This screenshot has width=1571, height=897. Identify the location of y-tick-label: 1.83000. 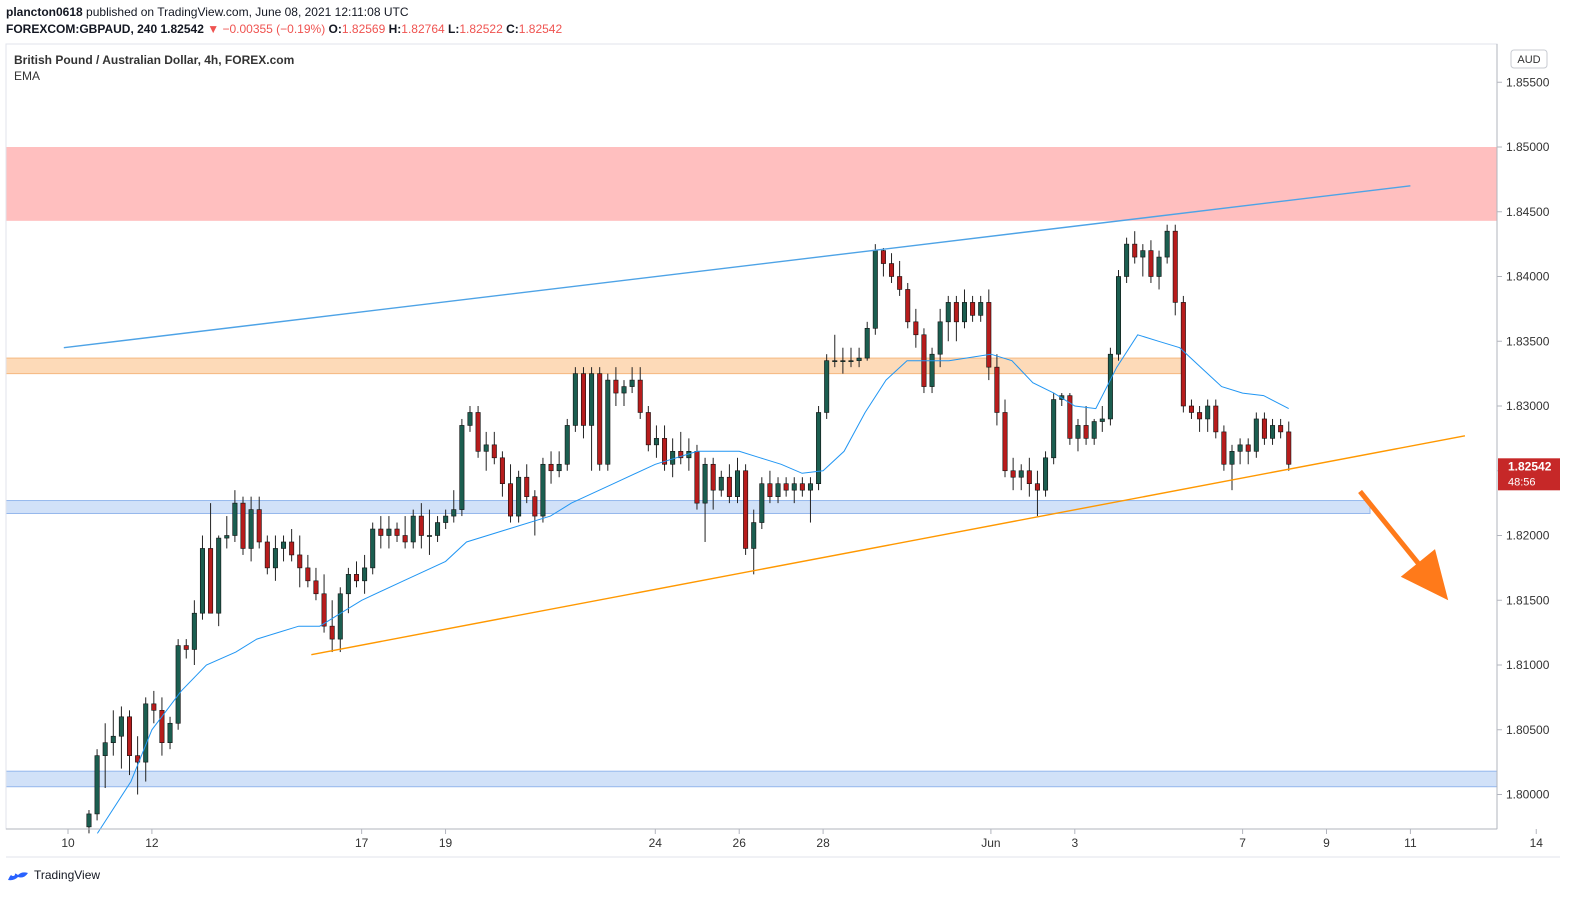
(1528, 406).